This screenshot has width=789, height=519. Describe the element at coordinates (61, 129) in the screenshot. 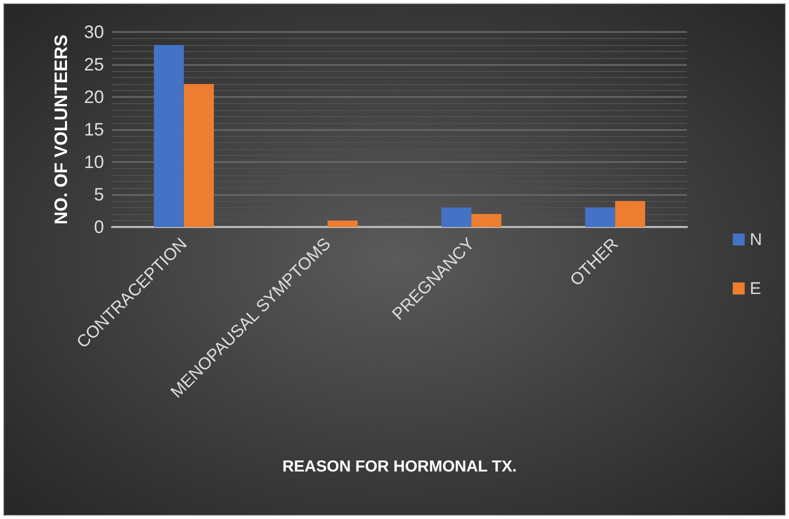

I see `y-axis-title: NO. OF VOLUNTEERS` at that location.